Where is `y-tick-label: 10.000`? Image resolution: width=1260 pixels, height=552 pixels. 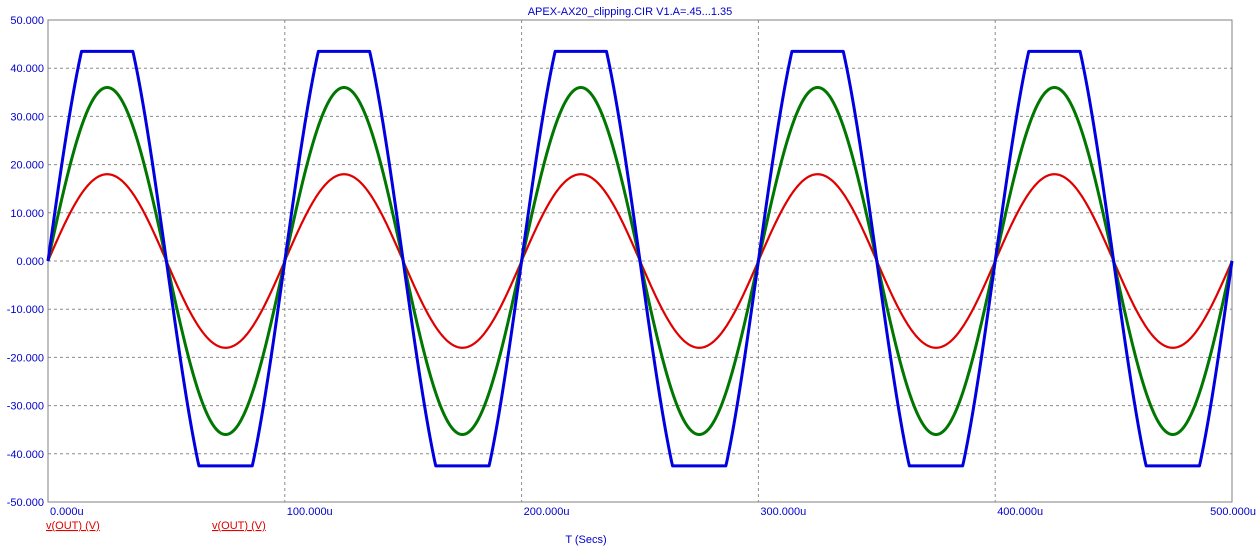
y-tick-label: 10.000 is located at coordinates (27, 214).